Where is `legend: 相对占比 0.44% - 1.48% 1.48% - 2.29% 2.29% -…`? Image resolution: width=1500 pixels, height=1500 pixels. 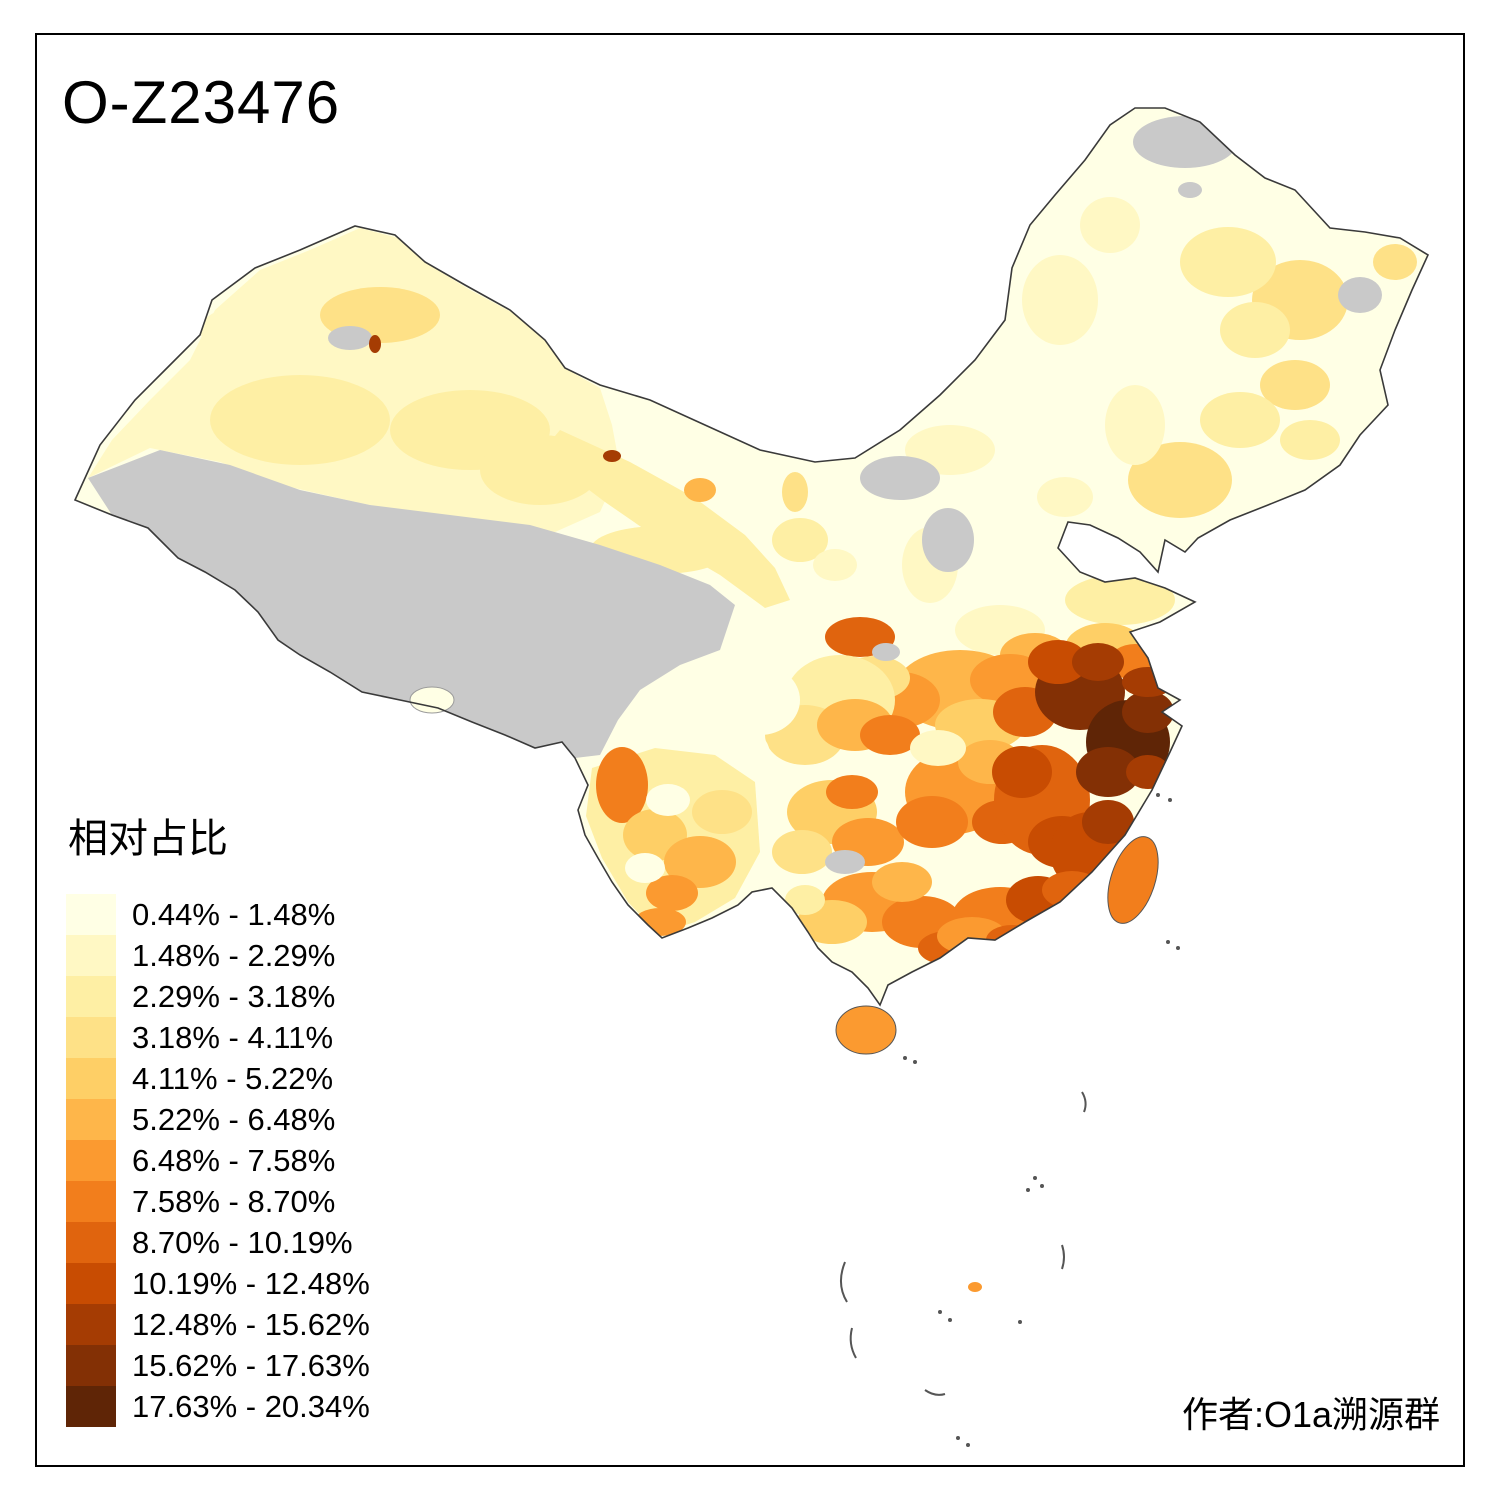
legend: 相对占比 0.44% - 1.48% 1.48% - 2.29% 2.29% -… is located at coordinates (218, 1116).